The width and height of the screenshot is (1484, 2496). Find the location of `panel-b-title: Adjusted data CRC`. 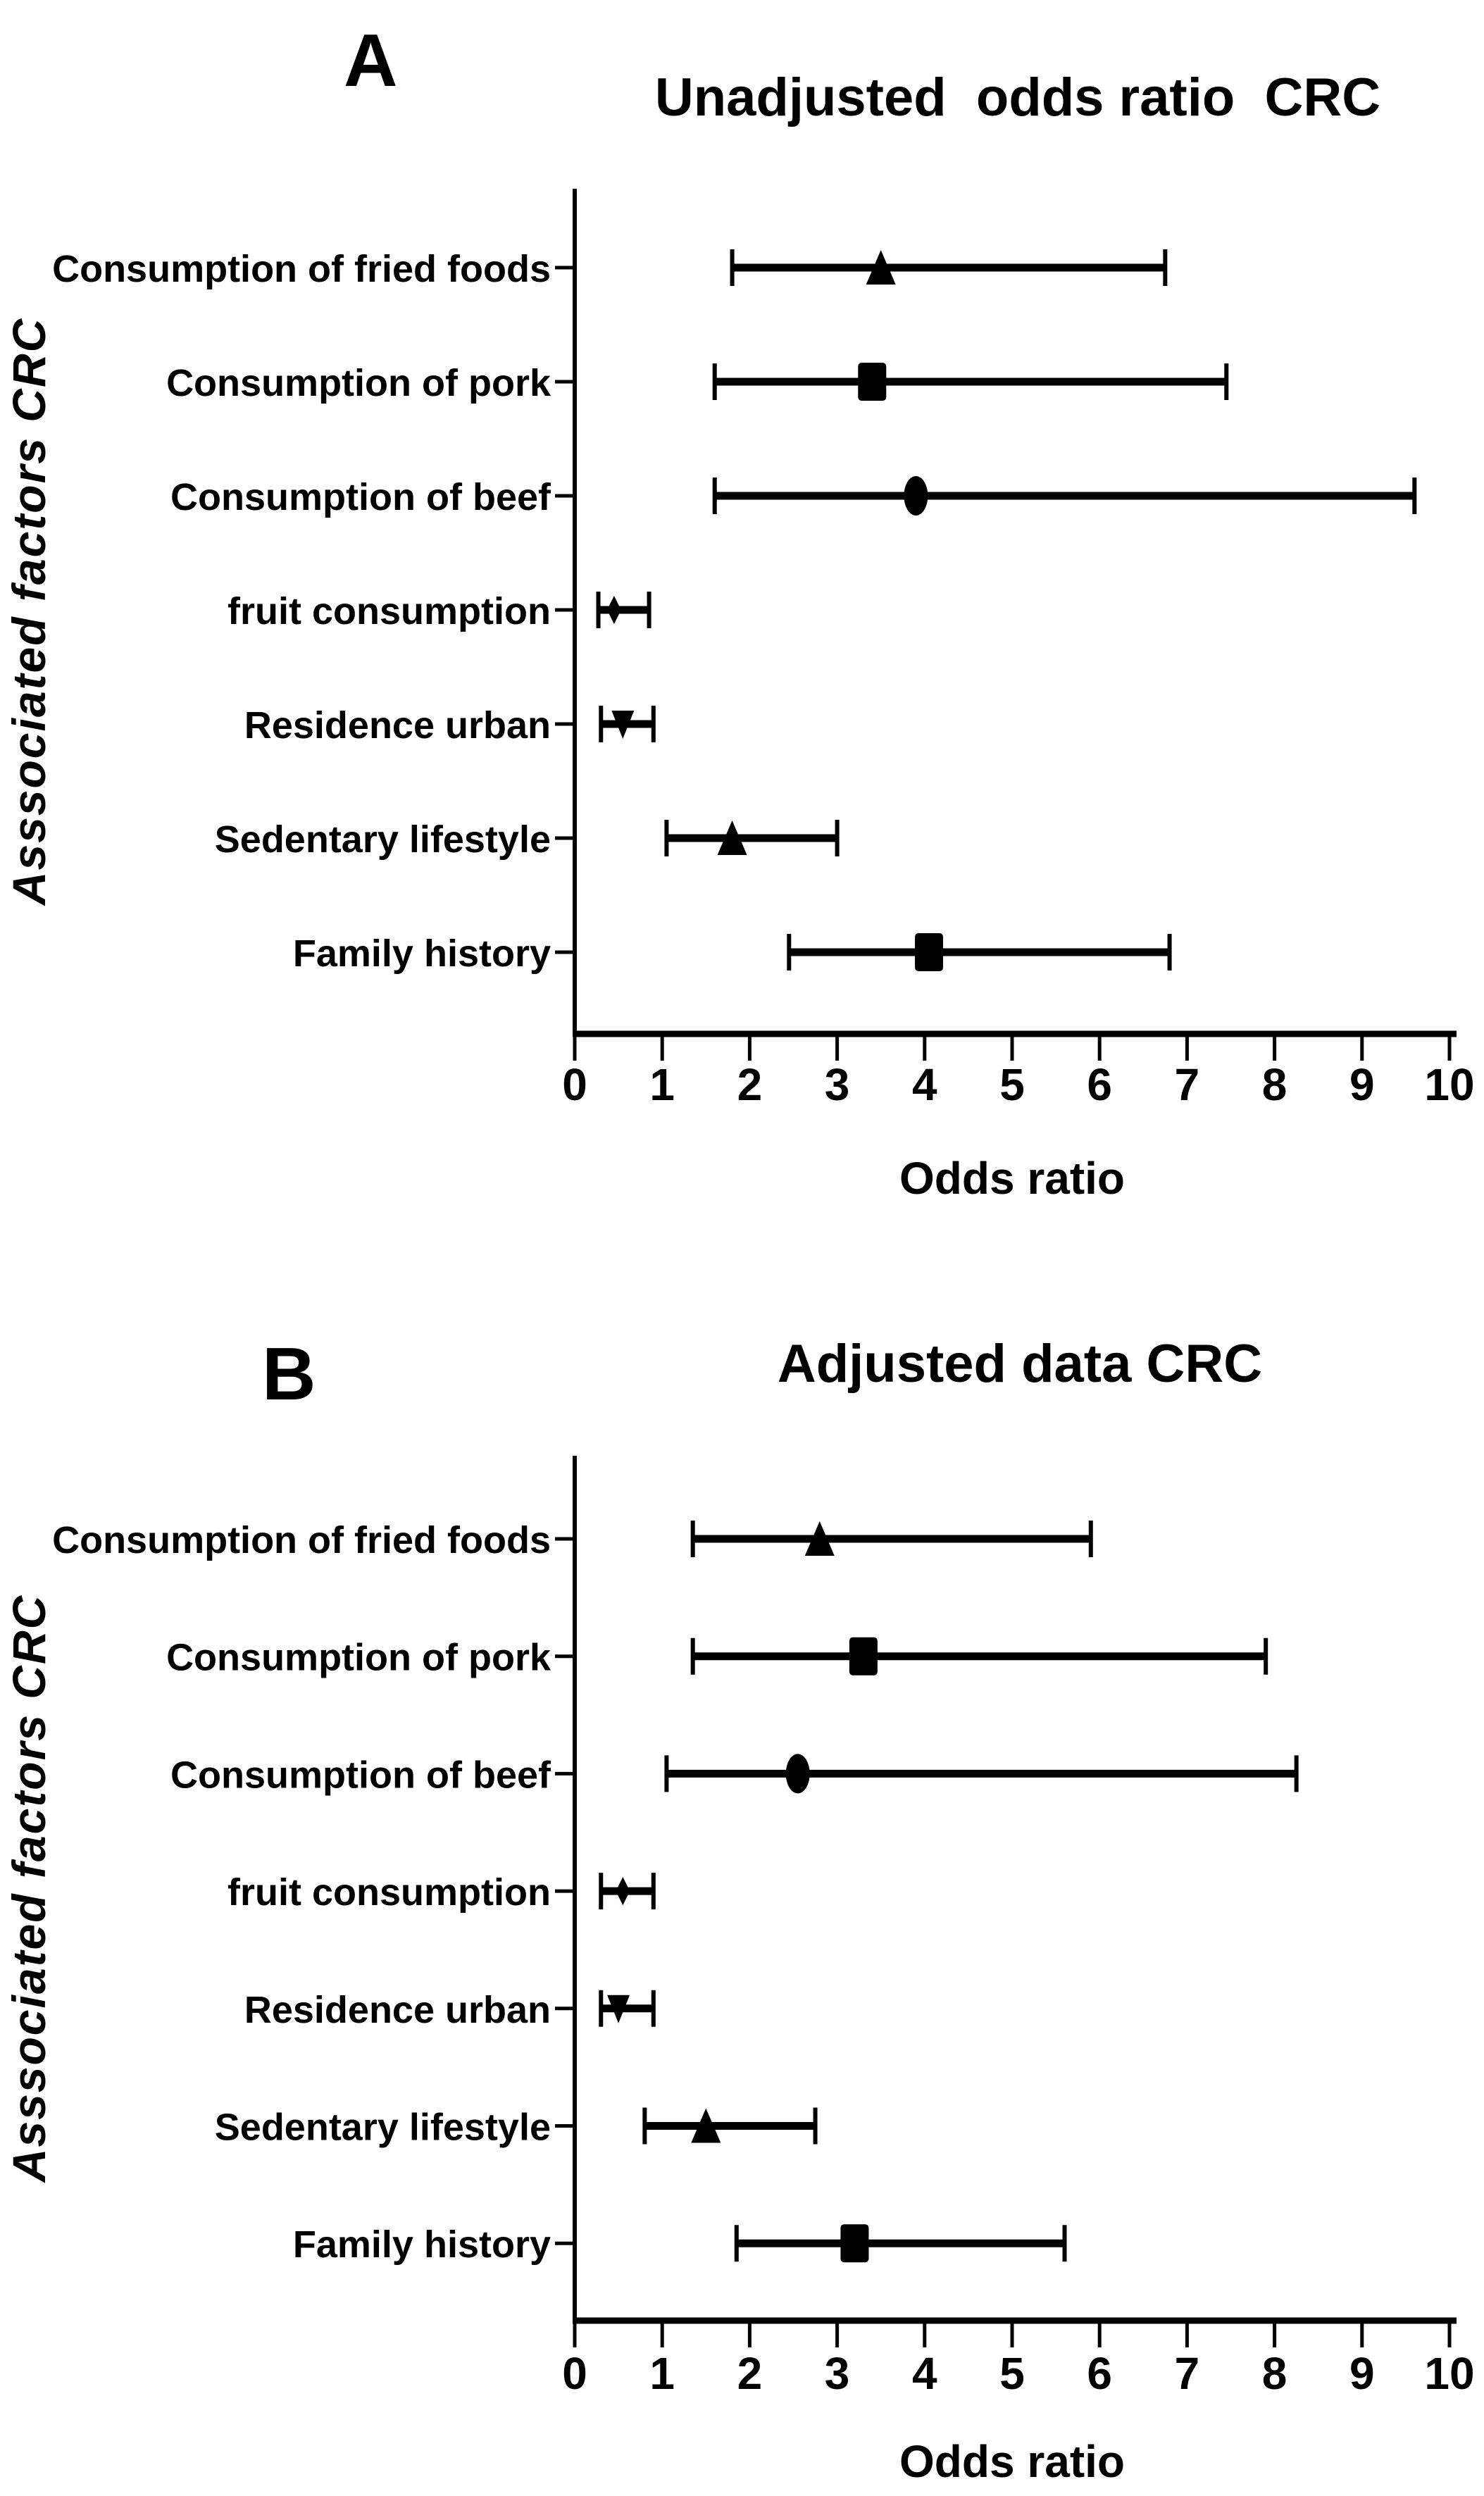

panel-b-title: Adjusted data CRC is located at coordinates (1020, 1364).